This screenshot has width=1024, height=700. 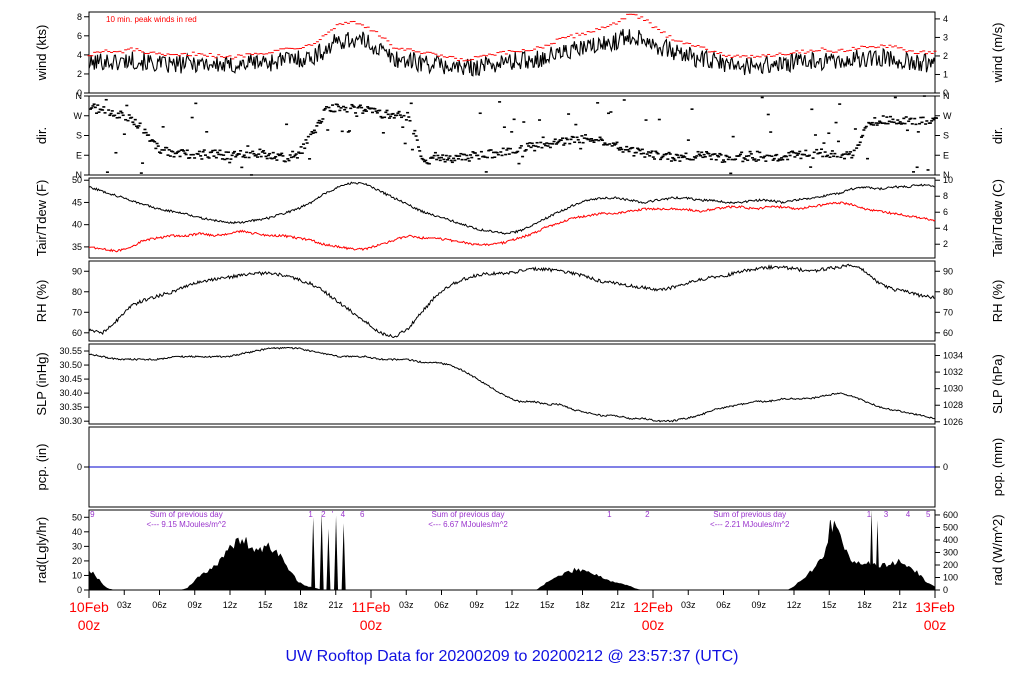 I want to click on slp-ytick-right: 1032, so click(x=953, y=372).